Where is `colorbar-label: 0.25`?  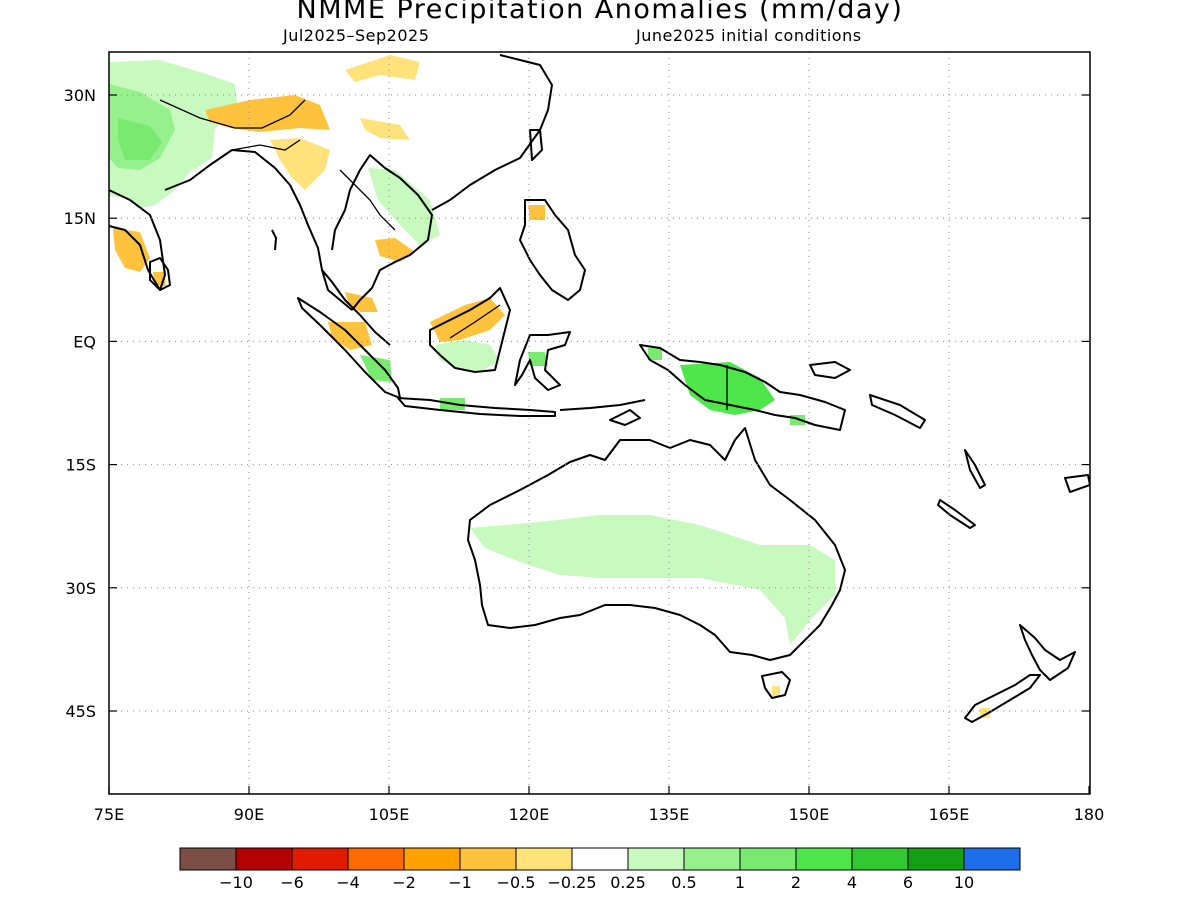
colorbar-label: 0.25 is located at coordinates (628, 882).